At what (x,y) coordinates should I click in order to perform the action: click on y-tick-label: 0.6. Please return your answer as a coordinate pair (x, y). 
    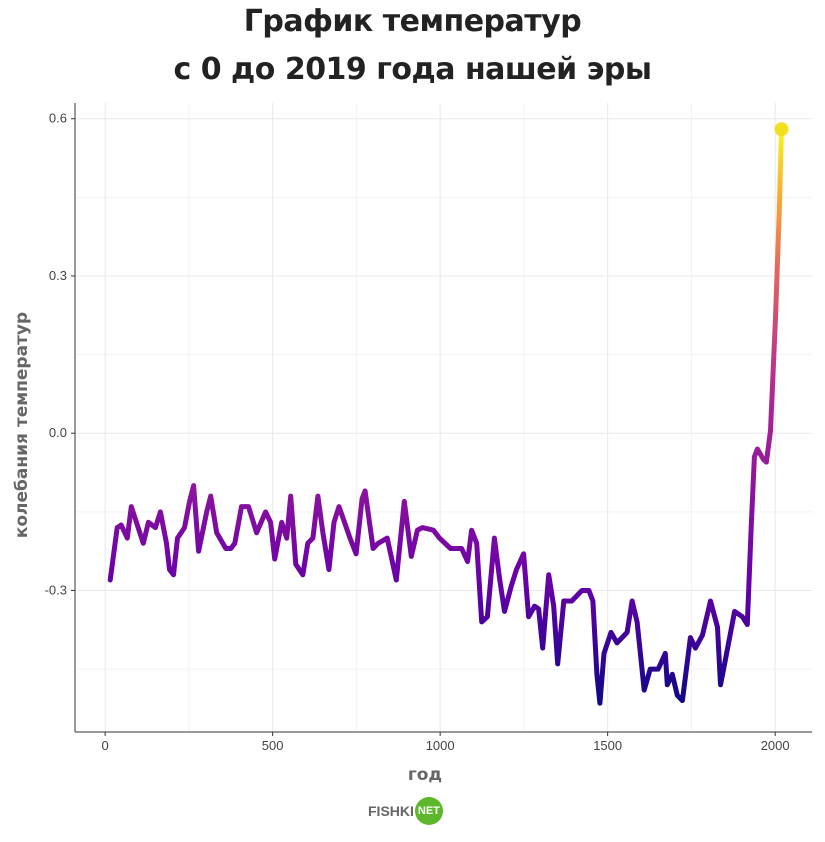
    Looking at the image, I should click on (58, 118).